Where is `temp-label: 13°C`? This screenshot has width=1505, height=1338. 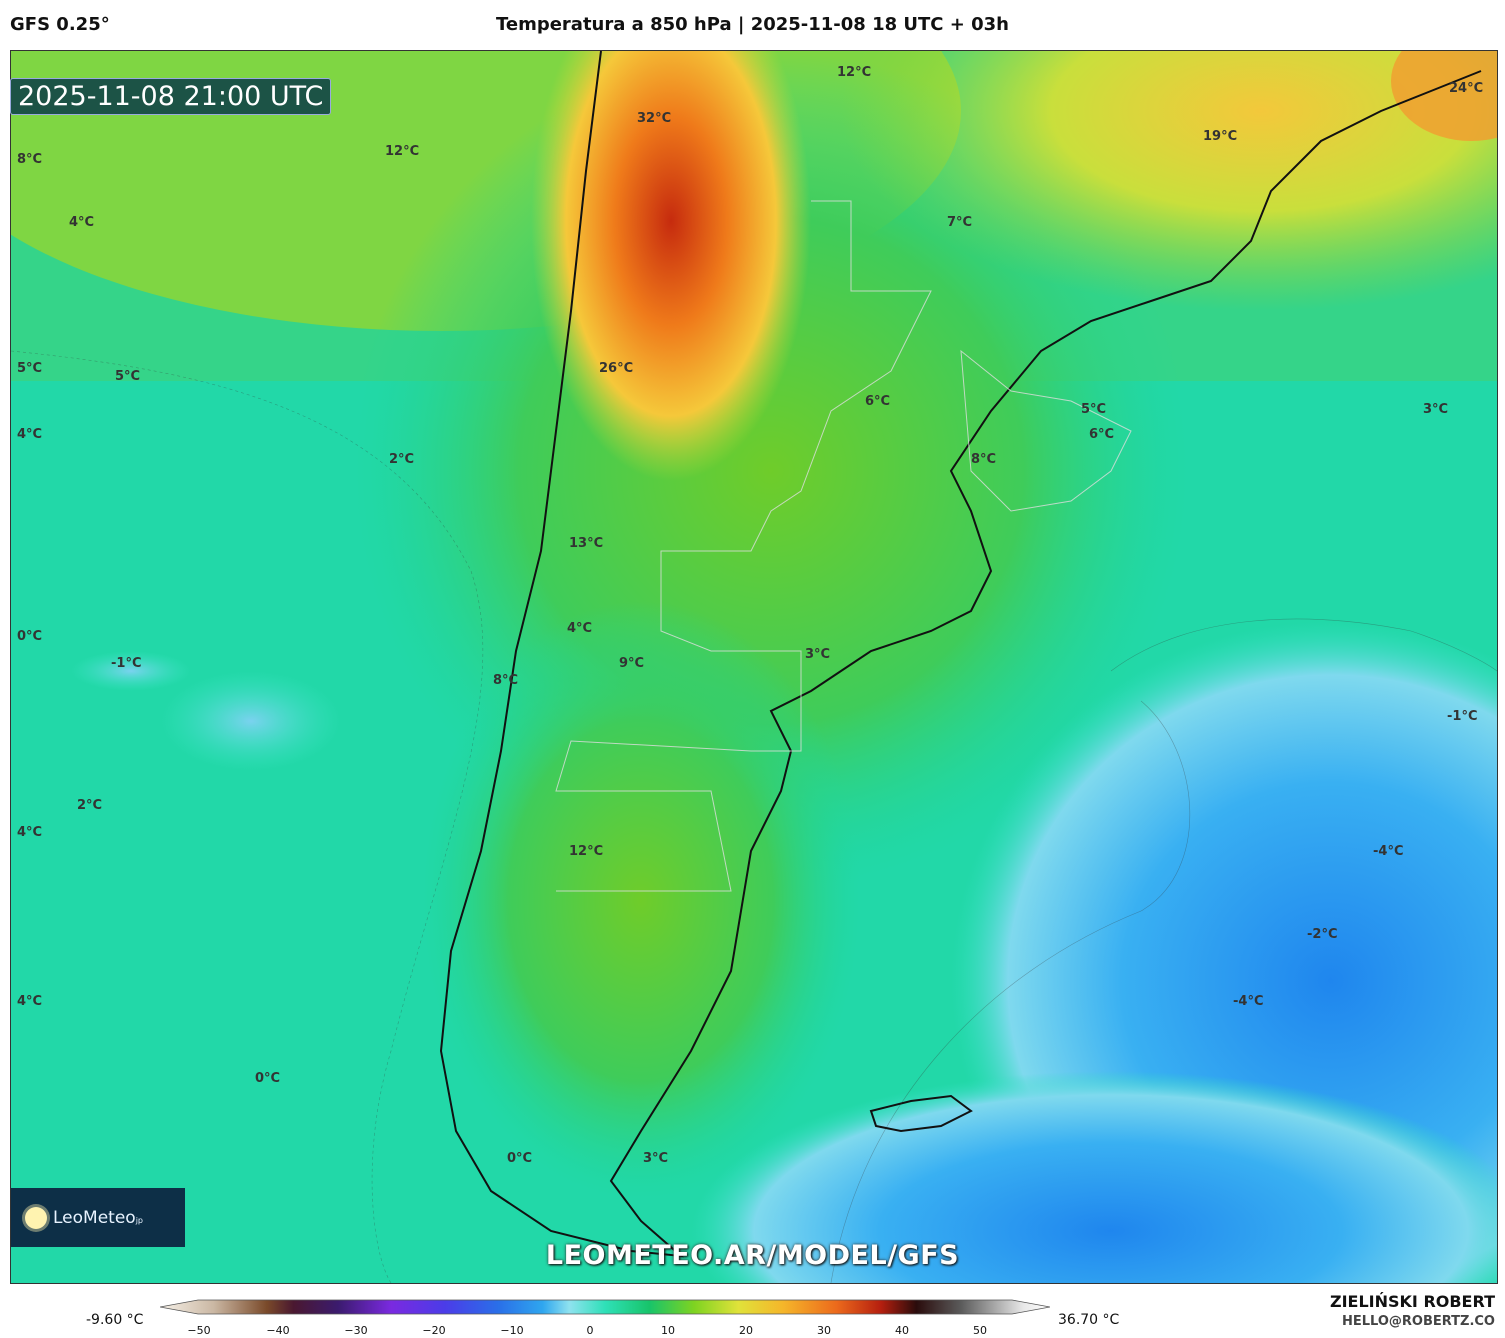
temp-label: 13°C is located at coordinates (586, 543).